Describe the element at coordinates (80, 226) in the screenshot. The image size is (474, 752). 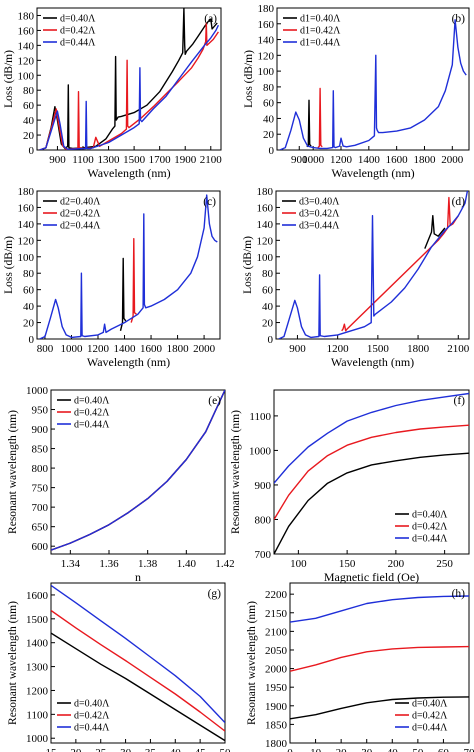
I see `chart-2-legend-label-2: d2=0.44Λ` at that location.